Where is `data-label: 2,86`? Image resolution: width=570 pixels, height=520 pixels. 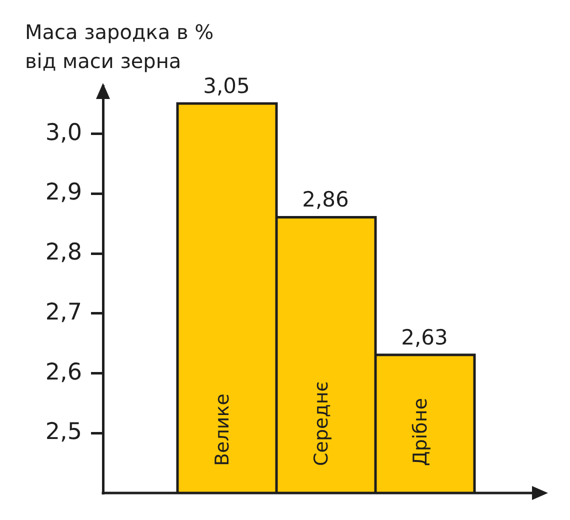
data-label: 2,86 is located at coordinates (325, 200).